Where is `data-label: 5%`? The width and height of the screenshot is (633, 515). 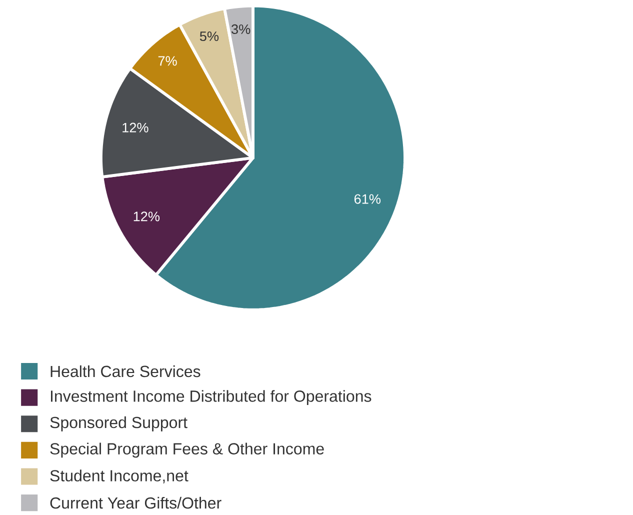 data-label: 5% is located at coordinates (209, 36).